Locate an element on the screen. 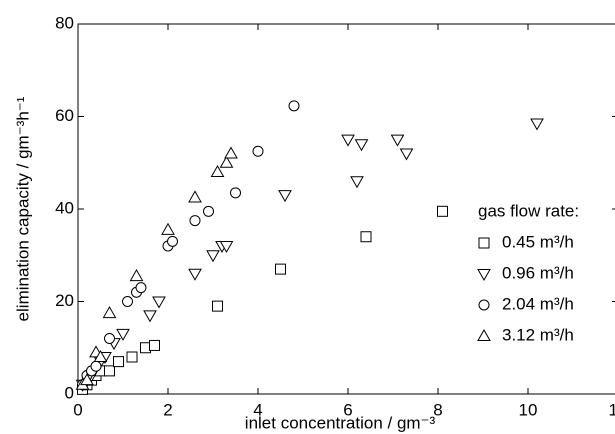  legend-label: 3.12 m³/h is located at coordinates (538, 334).